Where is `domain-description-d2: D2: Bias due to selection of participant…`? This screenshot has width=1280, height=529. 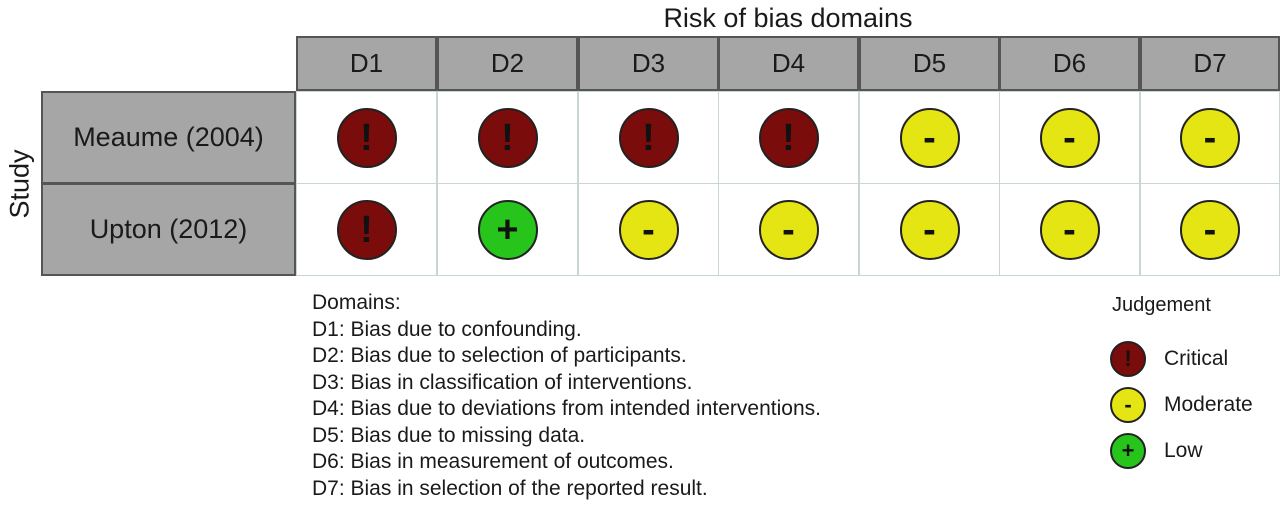
domain-description-d2: D2: Bias due to selection of participant… is located at coordinates (499, 355).